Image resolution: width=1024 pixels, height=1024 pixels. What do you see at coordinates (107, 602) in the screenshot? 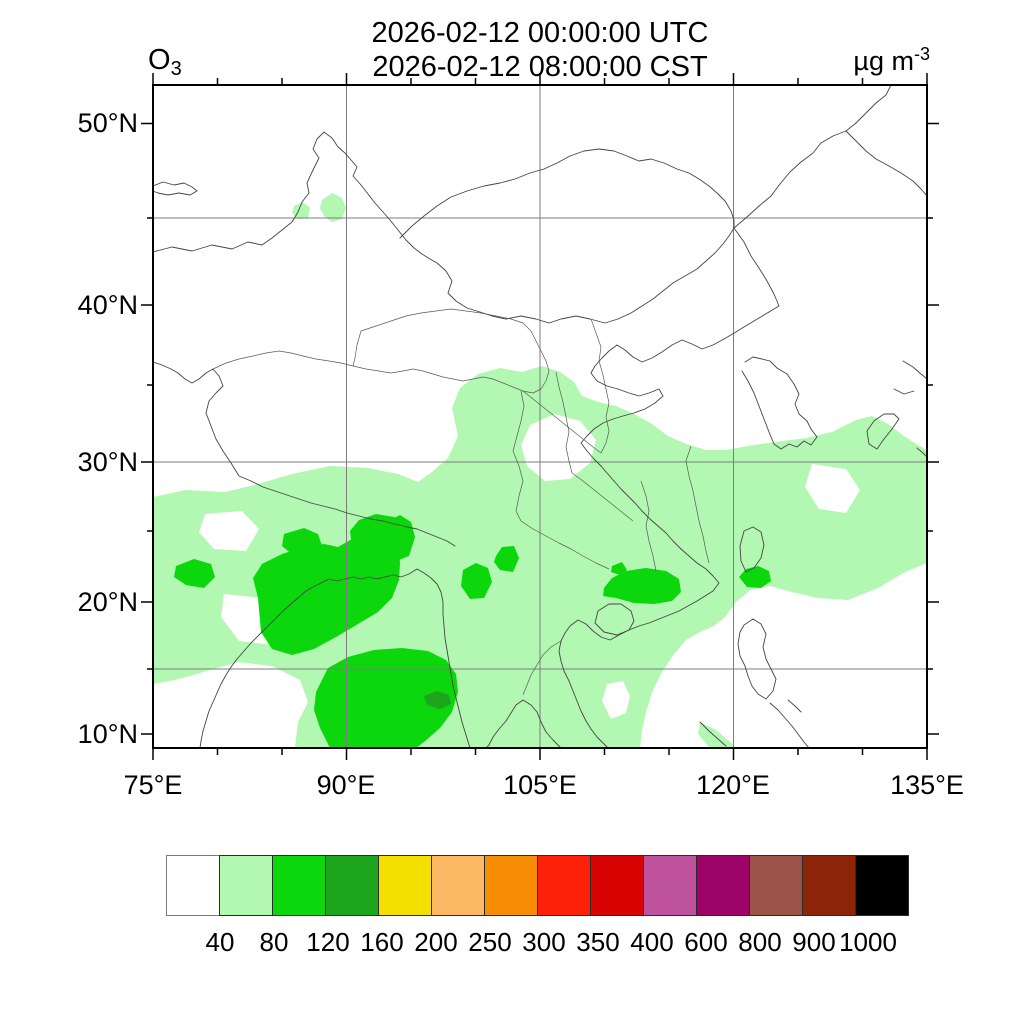
I see `y-axis-label-20n: 20°N` at bounding box center [107, 602].